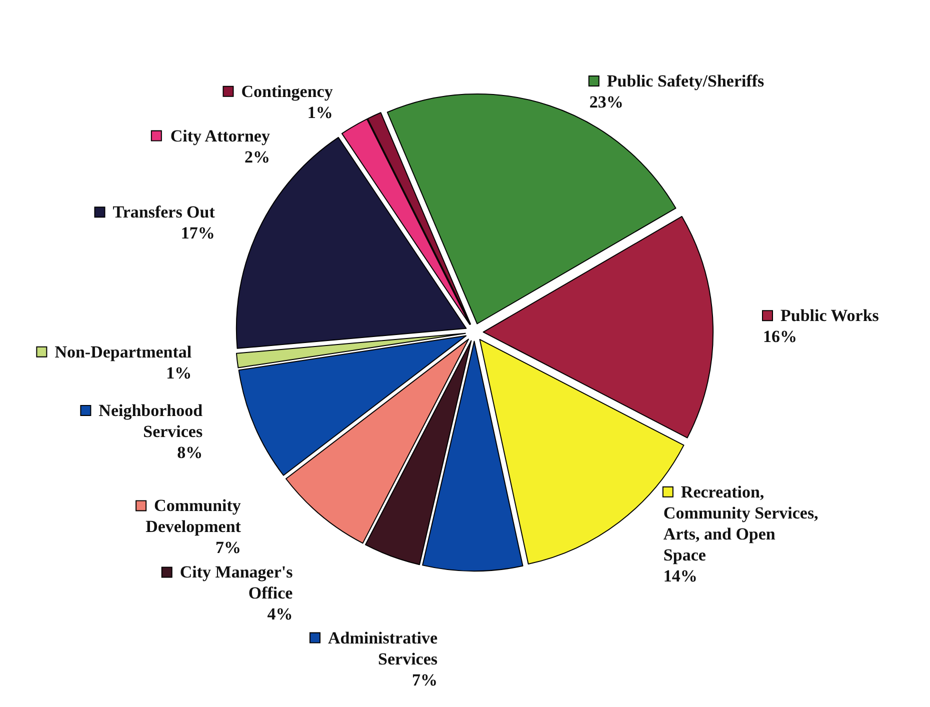 Image resolution: width=930 pixels, height=707 pixels. What do you see at coordinates (194, 516) in the screenshot?
I see `legend-label: Community Development` at bounding box center [194, 516].